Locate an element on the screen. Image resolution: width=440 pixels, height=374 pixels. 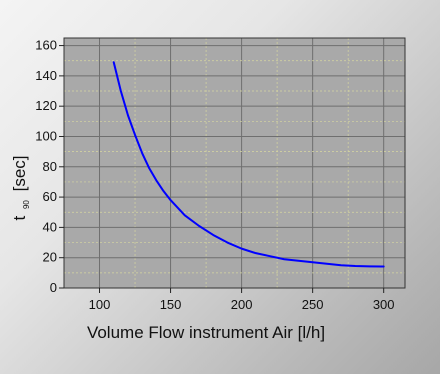
y-axis-label: t 90 [sec] is located at coordinates (21, 187).